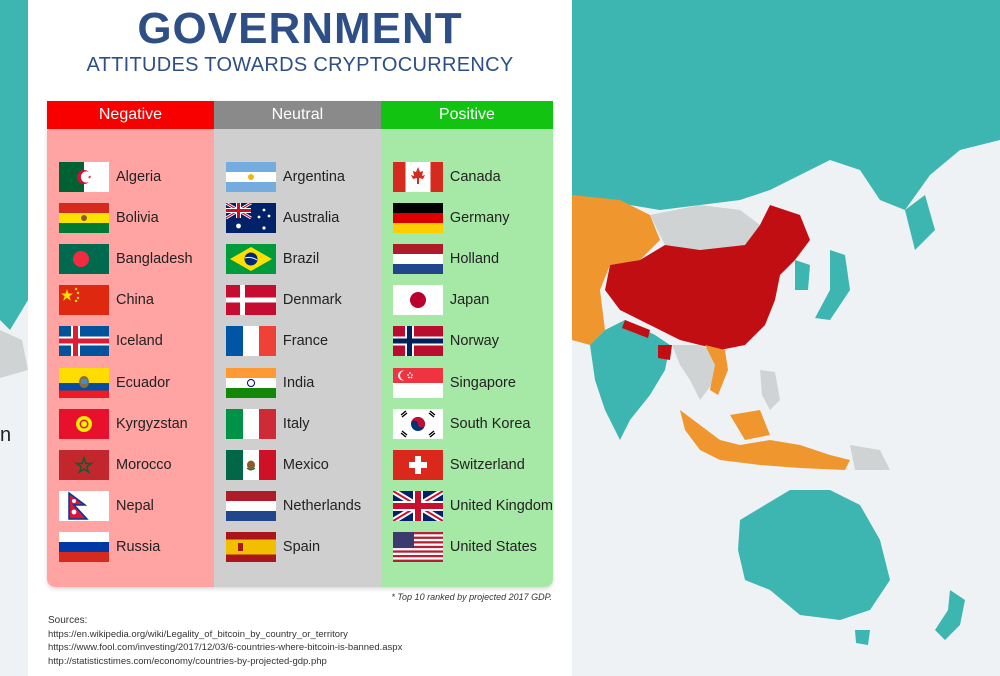 This screenshot has height=676, width=1000. What do you see at coordinates (305, 464) in the screenshot?
I see `country-name: Mexico` at bounding box center [305, 464].